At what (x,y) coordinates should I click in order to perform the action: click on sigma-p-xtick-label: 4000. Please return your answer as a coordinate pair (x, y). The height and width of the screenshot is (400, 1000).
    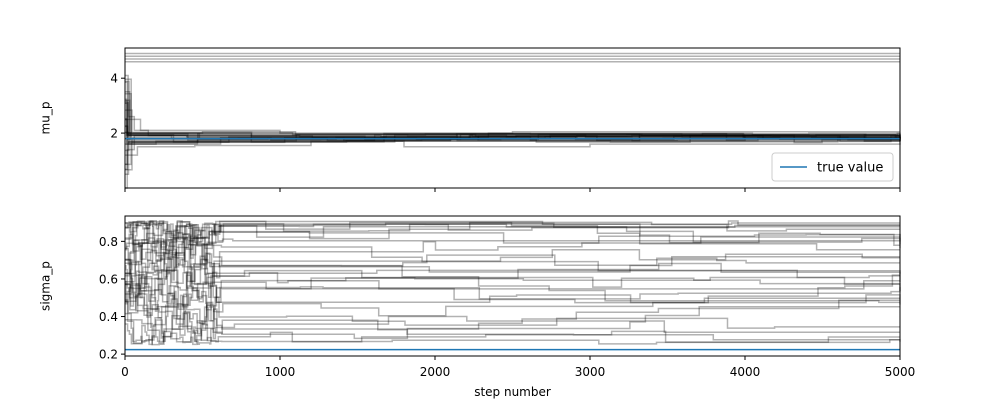
    Looking at the image, I should click on (745, 372).